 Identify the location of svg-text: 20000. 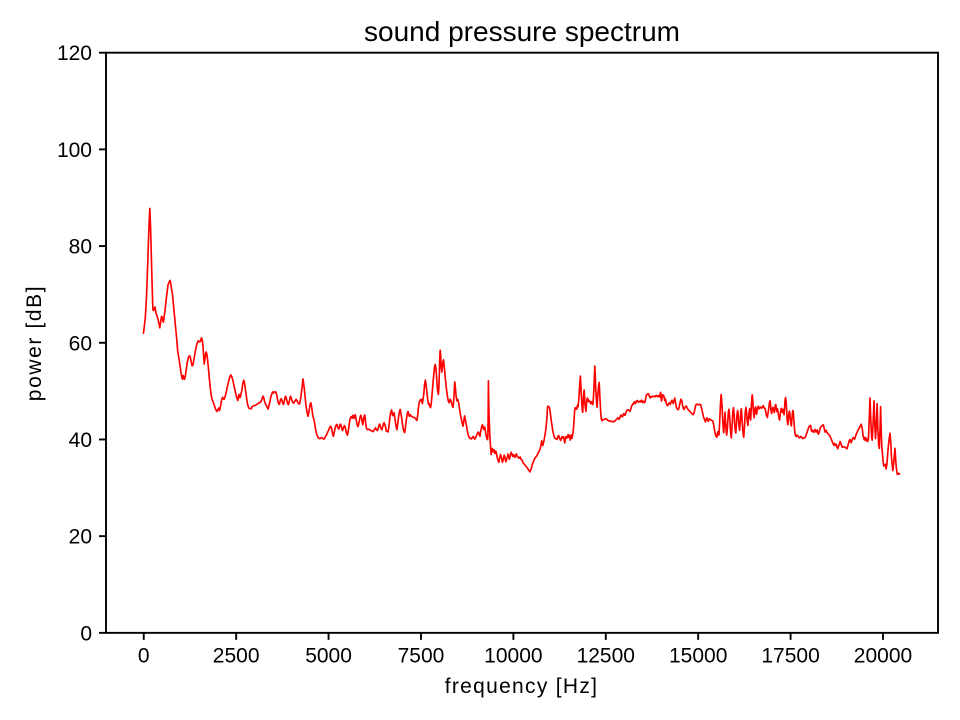
(883, 656).